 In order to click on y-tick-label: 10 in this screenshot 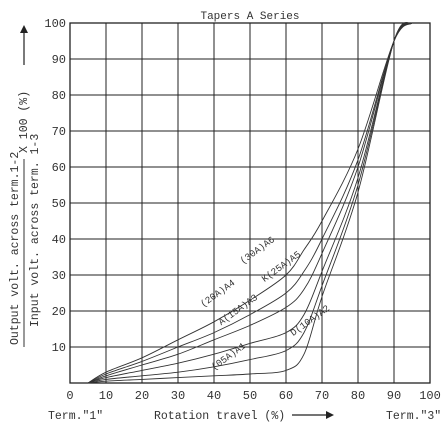, I will do `click(59, 348)`.